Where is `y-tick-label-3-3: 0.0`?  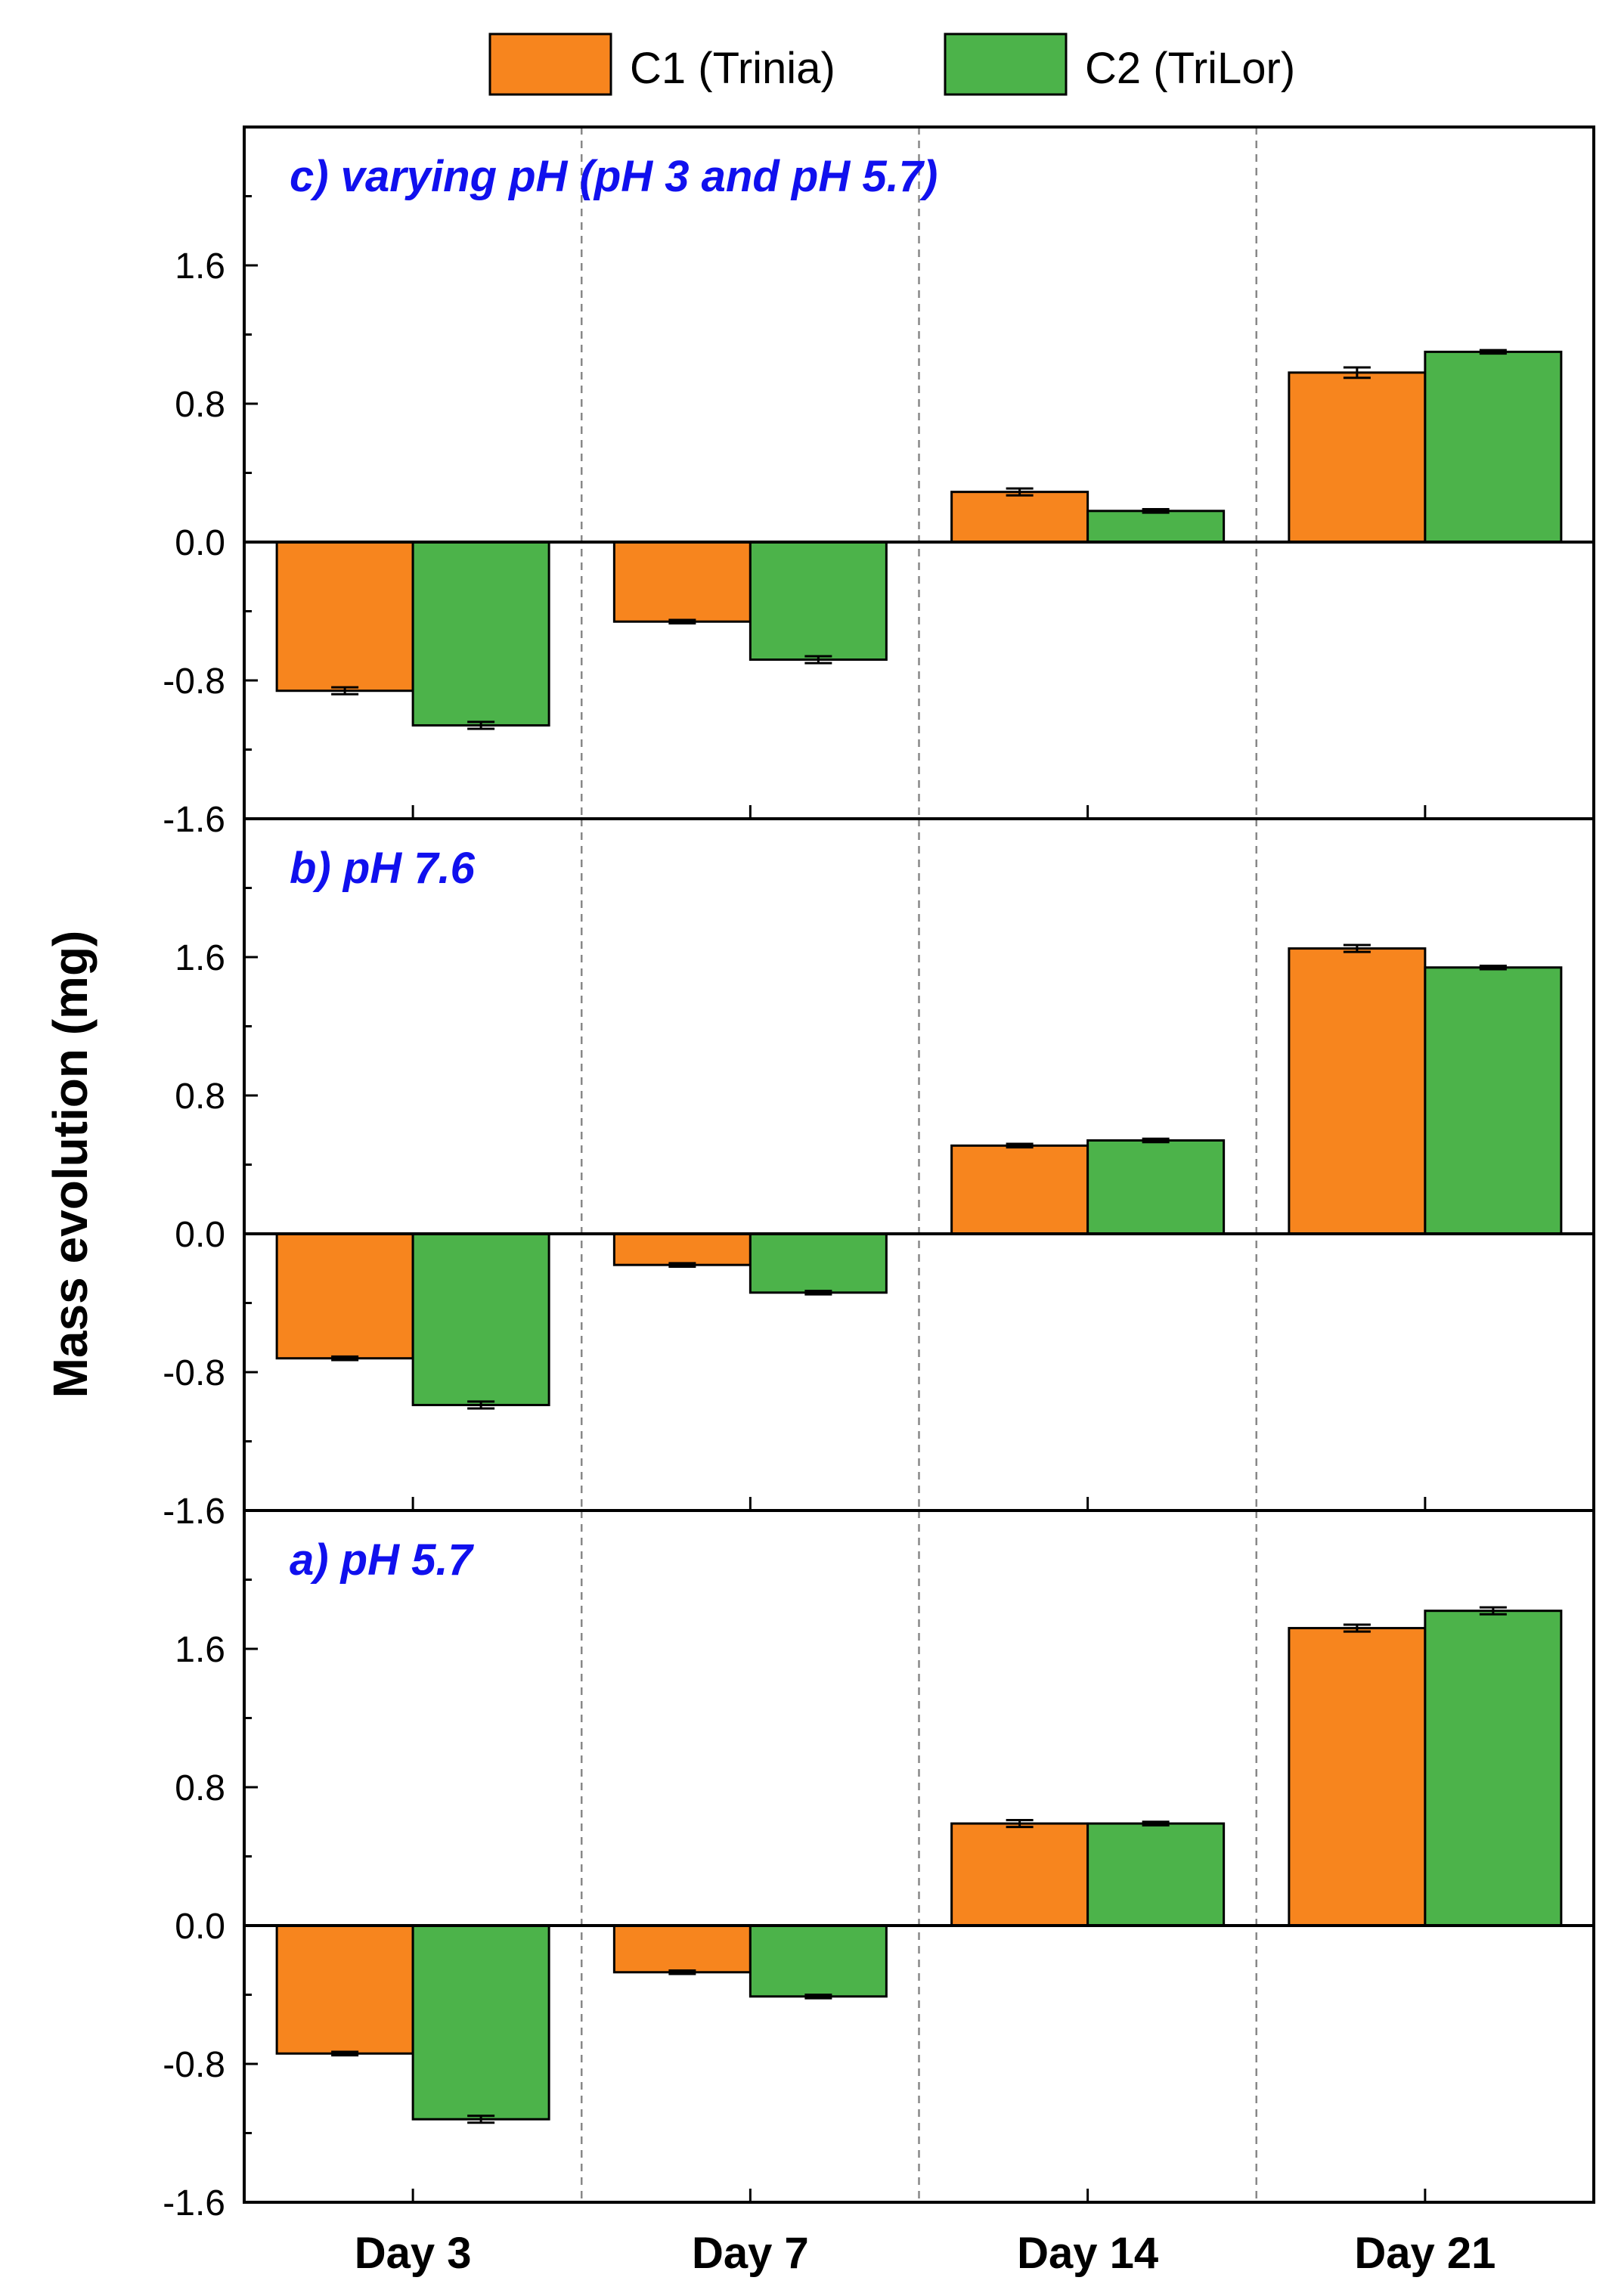
y-tick-label-3-3: 0.0 is located at coordinates (200, 1927).